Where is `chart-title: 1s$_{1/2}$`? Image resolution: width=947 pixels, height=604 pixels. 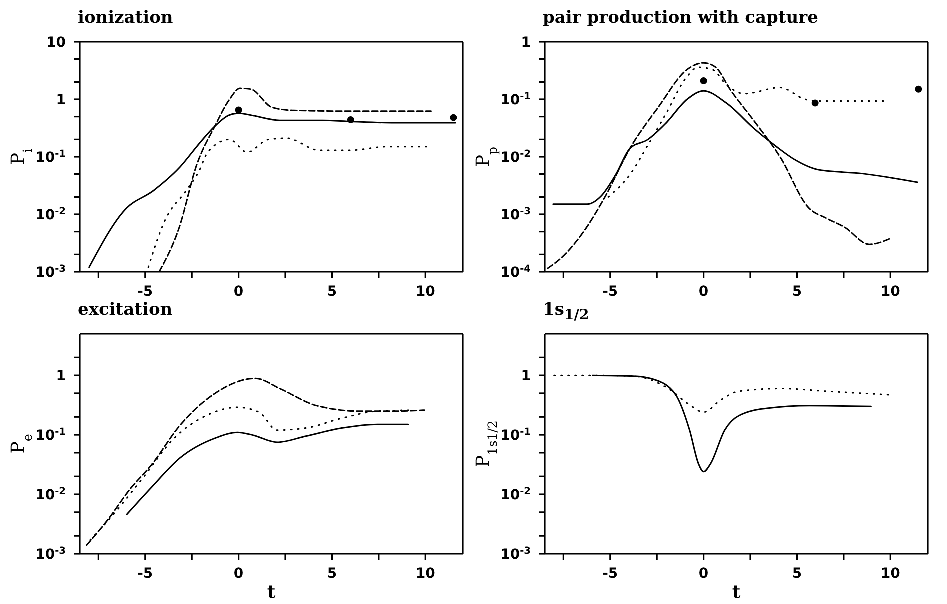 chart-title: 1s$_{1/2}$ is located at coordinates (566, 312).